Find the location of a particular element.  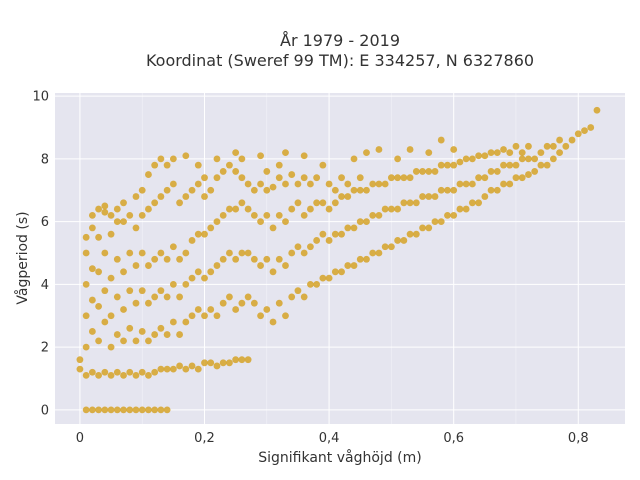

y-tick-label: 10 is located at coordinates (40, 97).